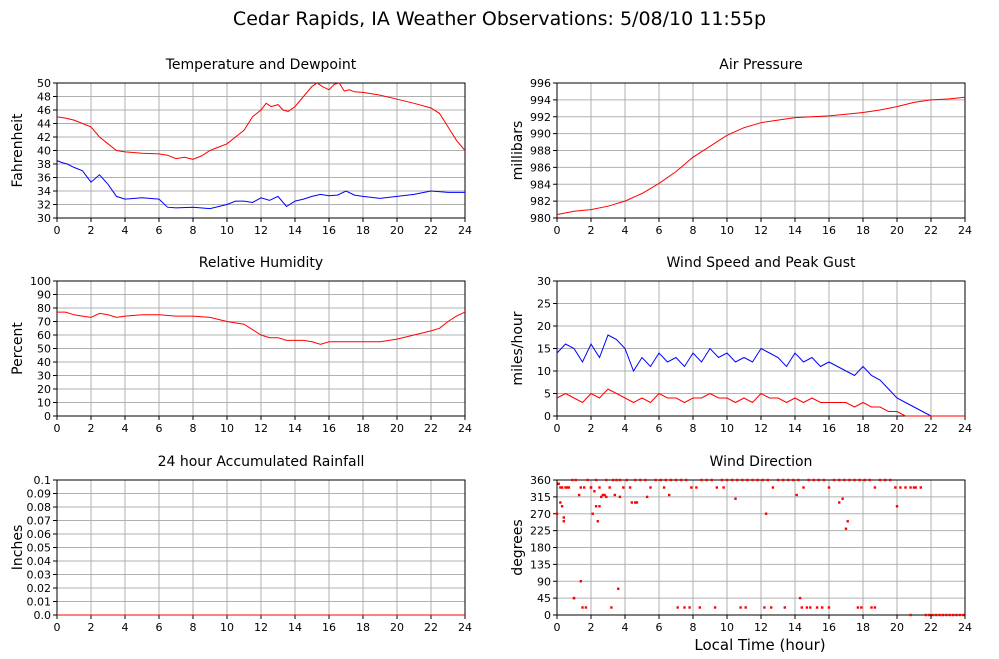  Describe the element at coordinates (544, 349) in the screenshot. I see `y-tick-label: 15` at that location.